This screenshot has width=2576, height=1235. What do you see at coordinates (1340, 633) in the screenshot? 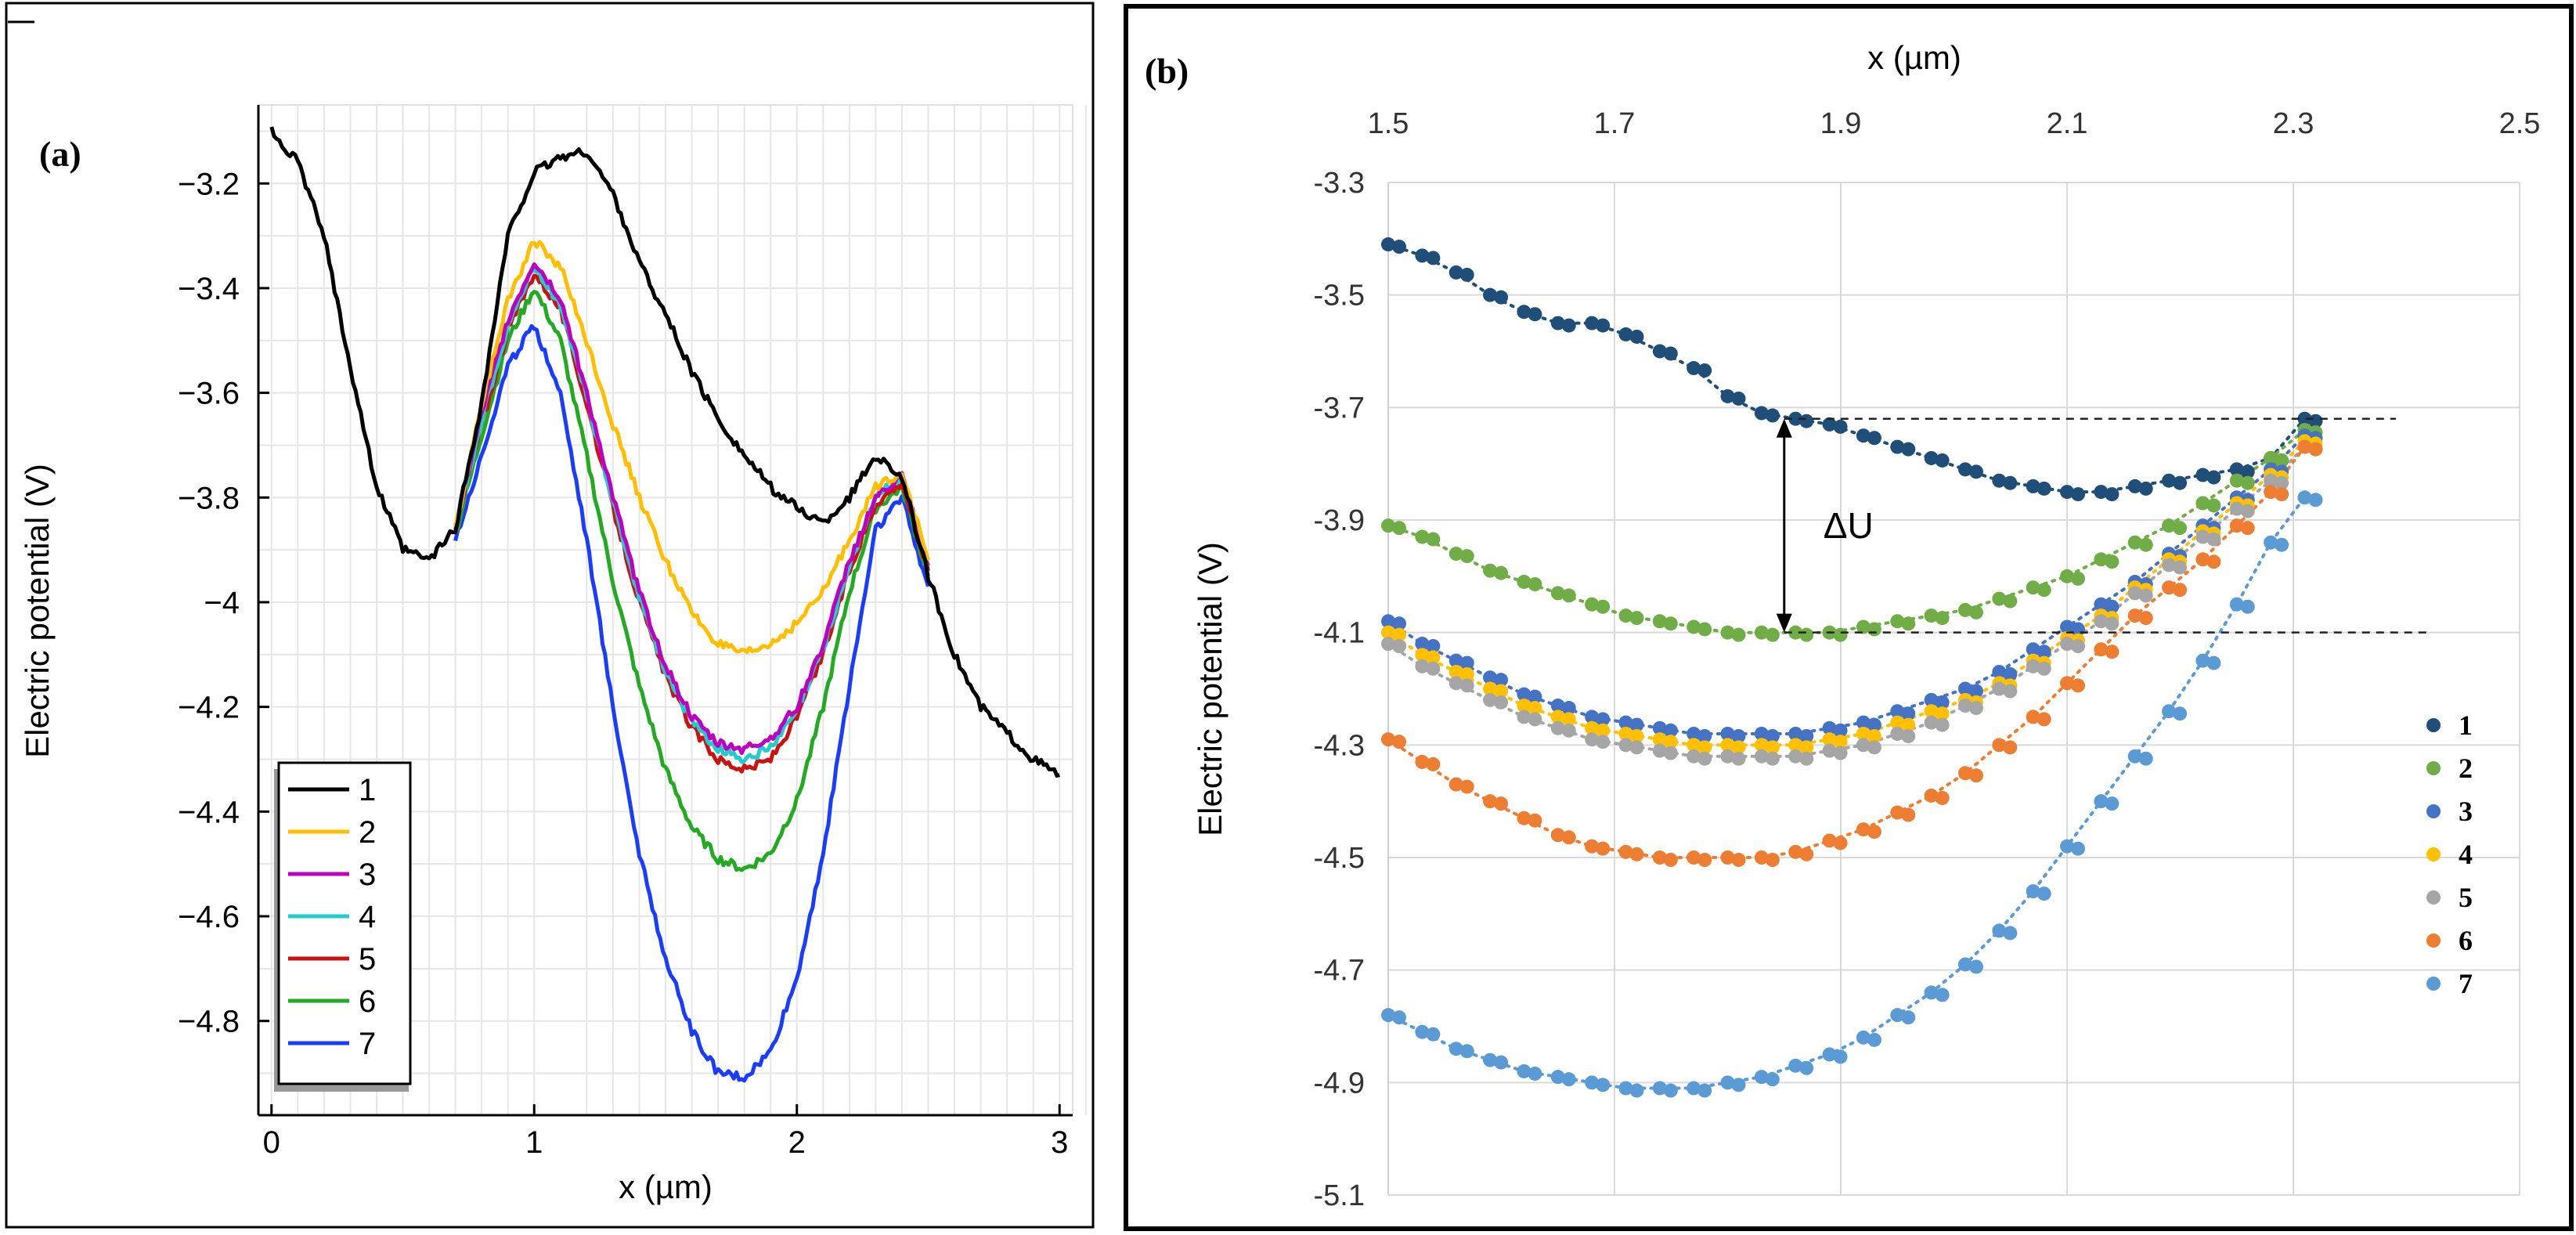
I see `panel-b-y-tick-label: -4.1` at bounding box center [1340, 633].